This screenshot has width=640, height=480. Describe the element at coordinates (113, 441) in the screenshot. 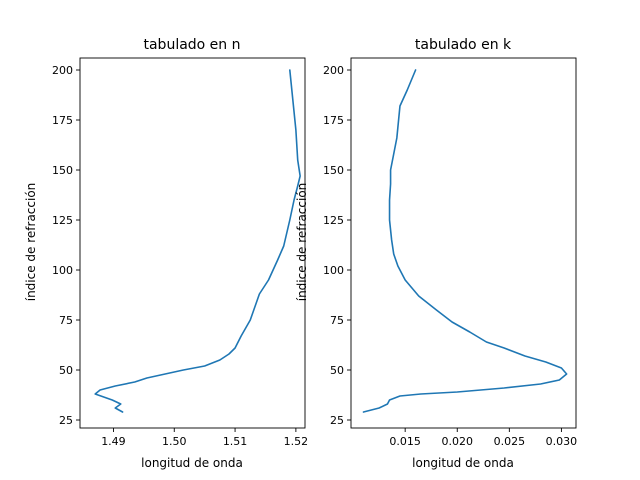

I see `chart-left-xtick-label: 1.49` at that location.